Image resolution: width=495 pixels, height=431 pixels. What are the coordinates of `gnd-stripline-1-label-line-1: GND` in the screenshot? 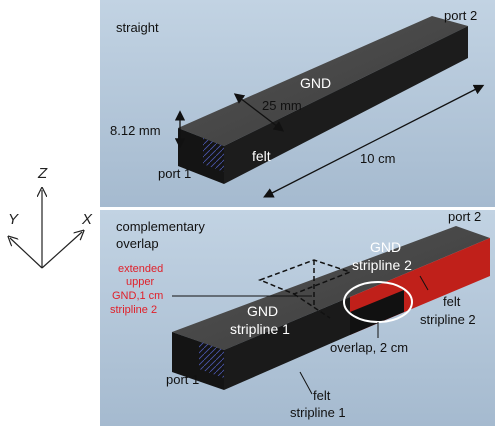 It's located at (262, 311).